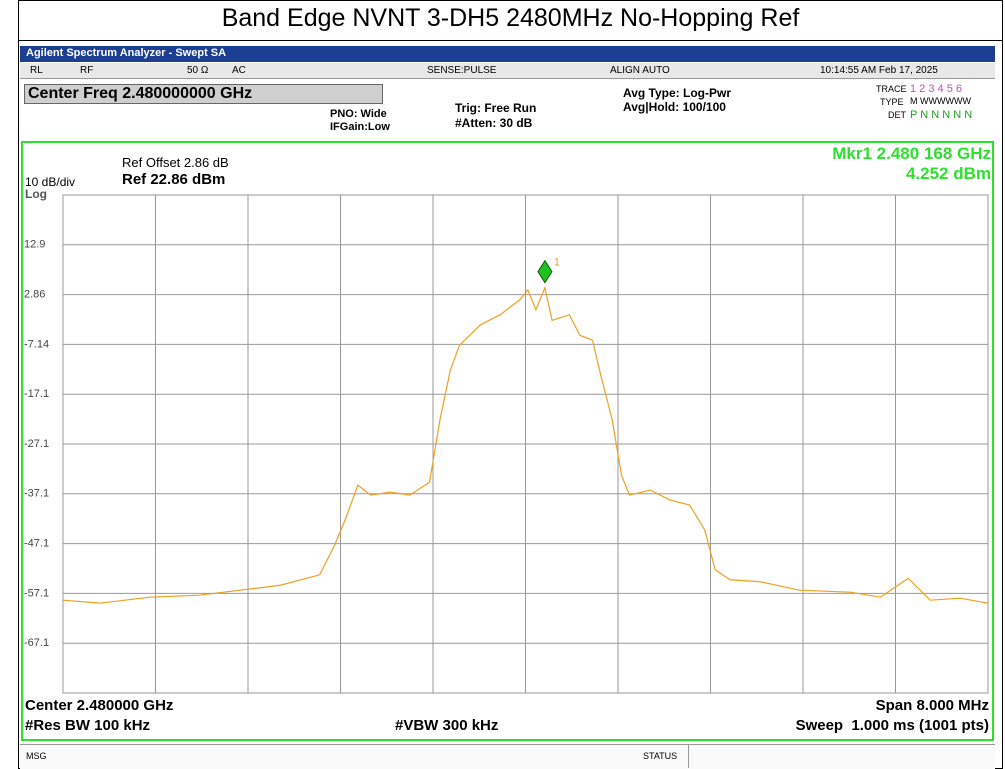 The height and width of the screenshot is (769, 1005). I want to click on status-item: SENSE:PULSE, so click(462, 70).